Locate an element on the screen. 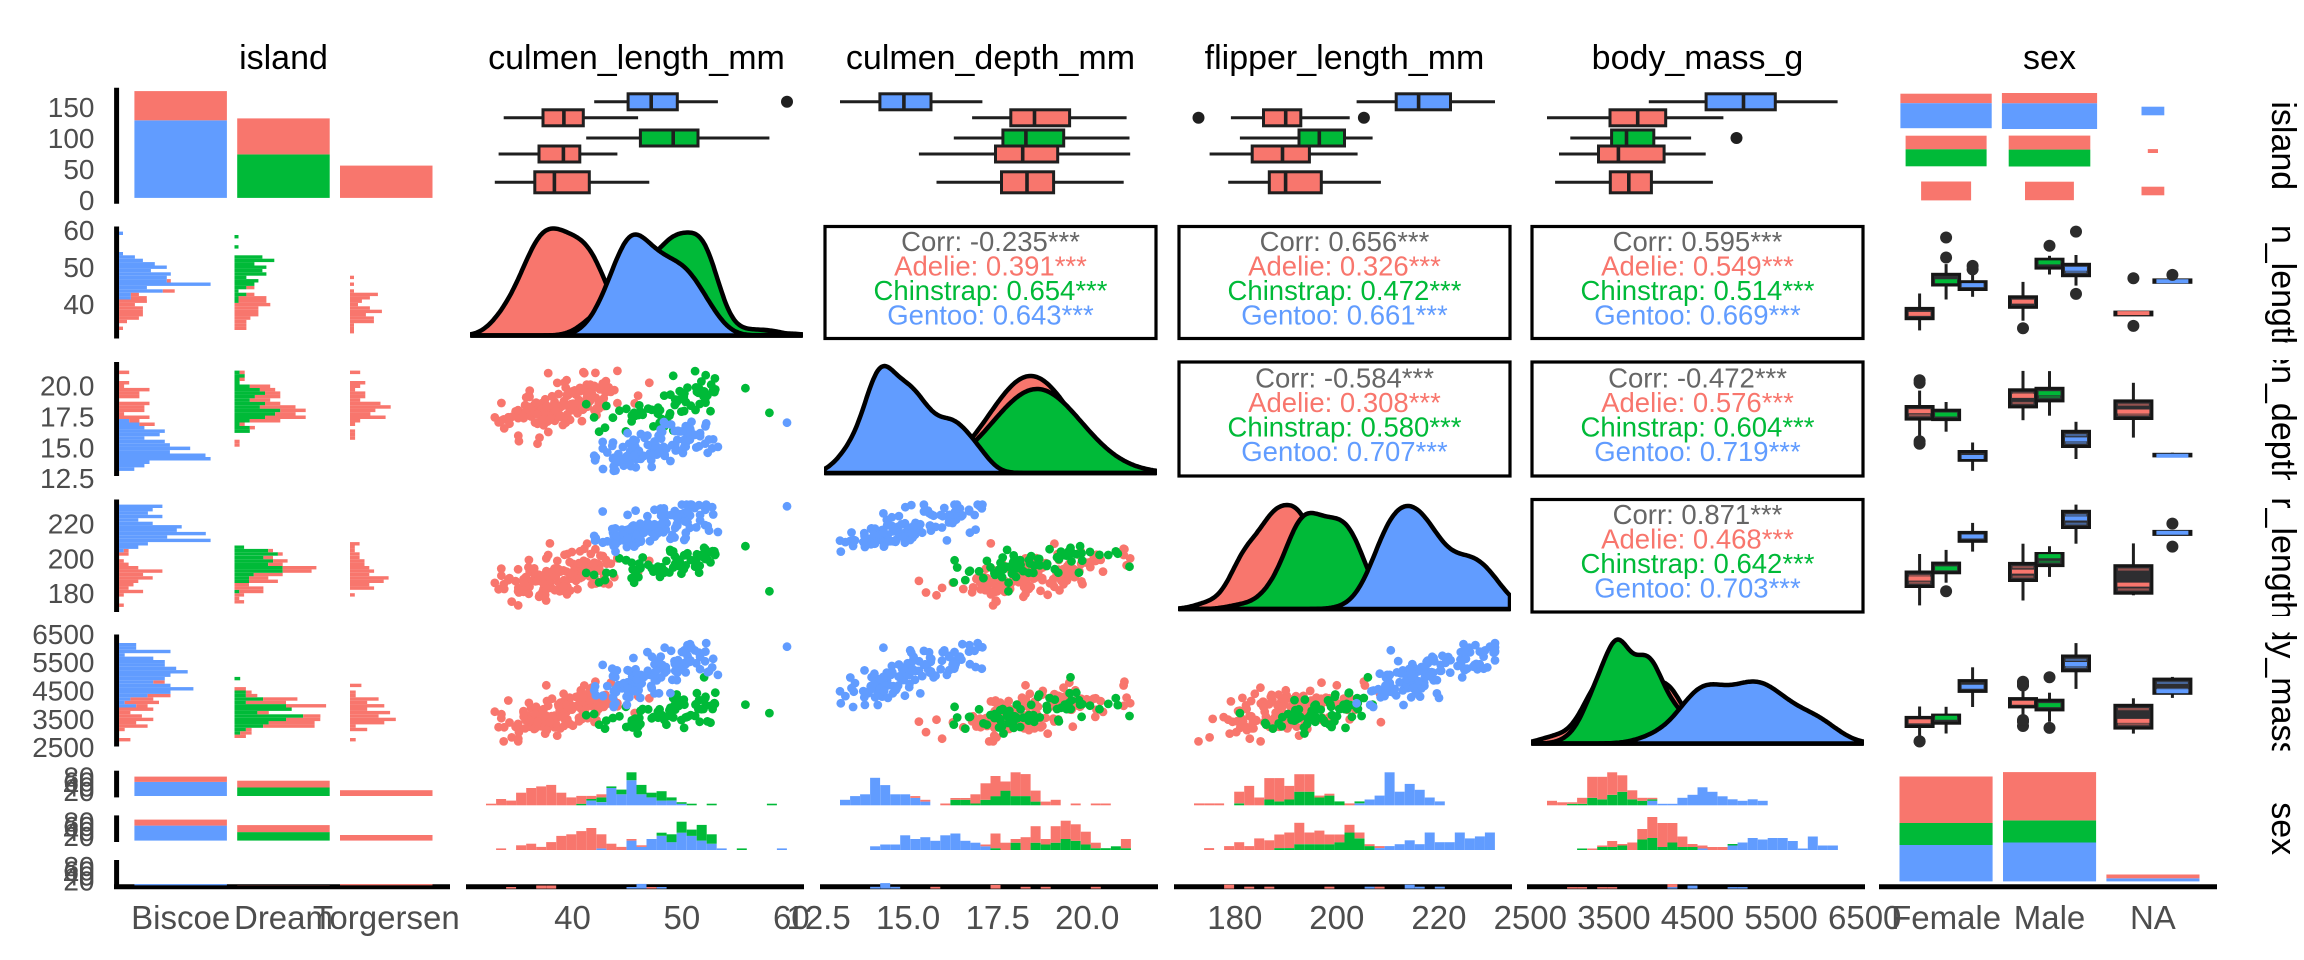  svg-text: Chinstrap: 0.514*** is located at coordinates (1698, 290).